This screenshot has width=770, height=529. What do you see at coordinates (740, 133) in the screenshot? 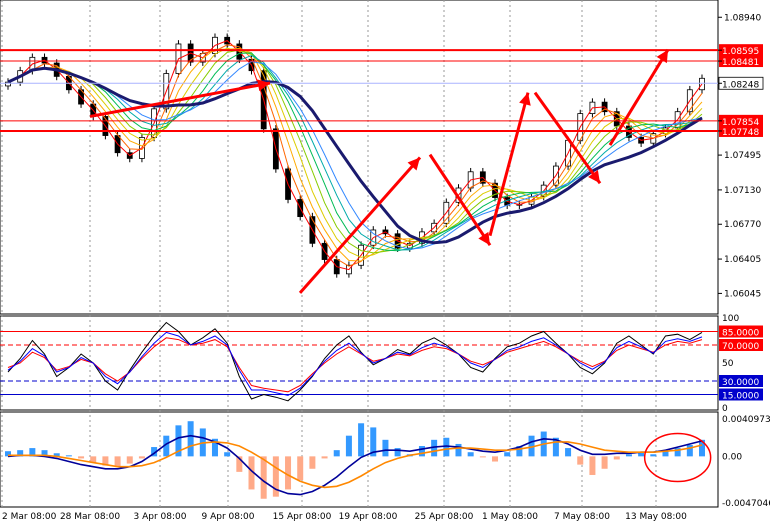
I see `price-level-label: 1.07748` at bounding box center [740, 133].